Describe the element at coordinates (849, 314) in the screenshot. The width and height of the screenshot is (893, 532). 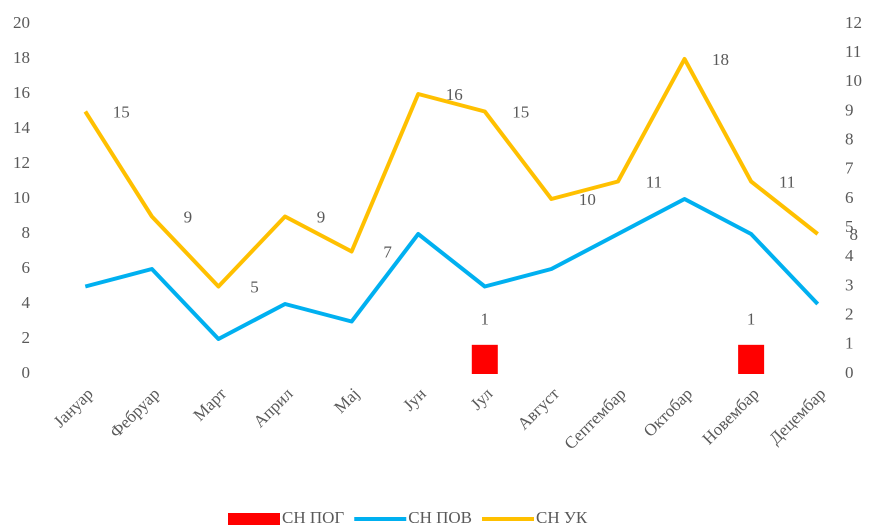
I see `y2-tick-label: 2` at that location.